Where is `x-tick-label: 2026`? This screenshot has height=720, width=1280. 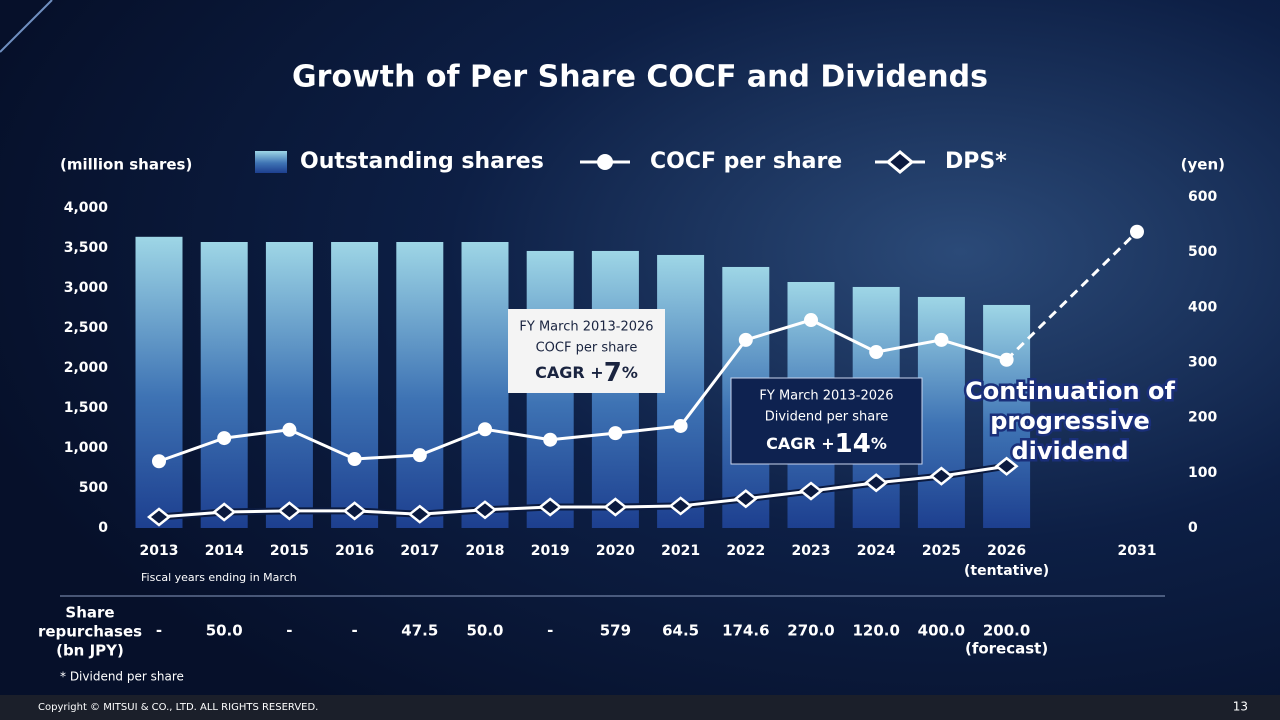
x-tick-label: 2026 is located at coordinates (1006, 551).